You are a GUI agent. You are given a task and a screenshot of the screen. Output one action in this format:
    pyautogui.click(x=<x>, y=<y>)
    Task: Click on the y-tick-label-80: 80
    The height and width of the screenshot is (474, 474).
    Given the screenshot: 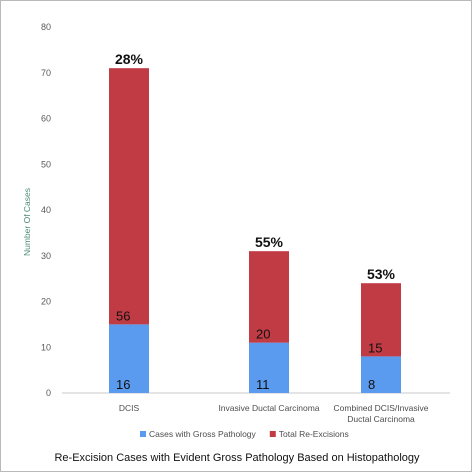 What is the action you would take?
    pyautogui.click(x=46, y=27)
    